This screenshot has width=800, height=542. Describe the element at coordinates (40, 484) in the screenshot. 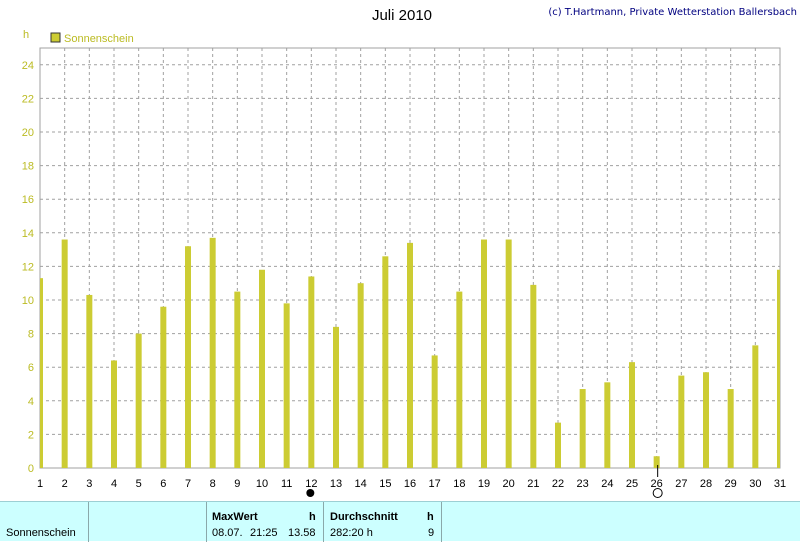

I see `x-tick-label: 1` at that location.